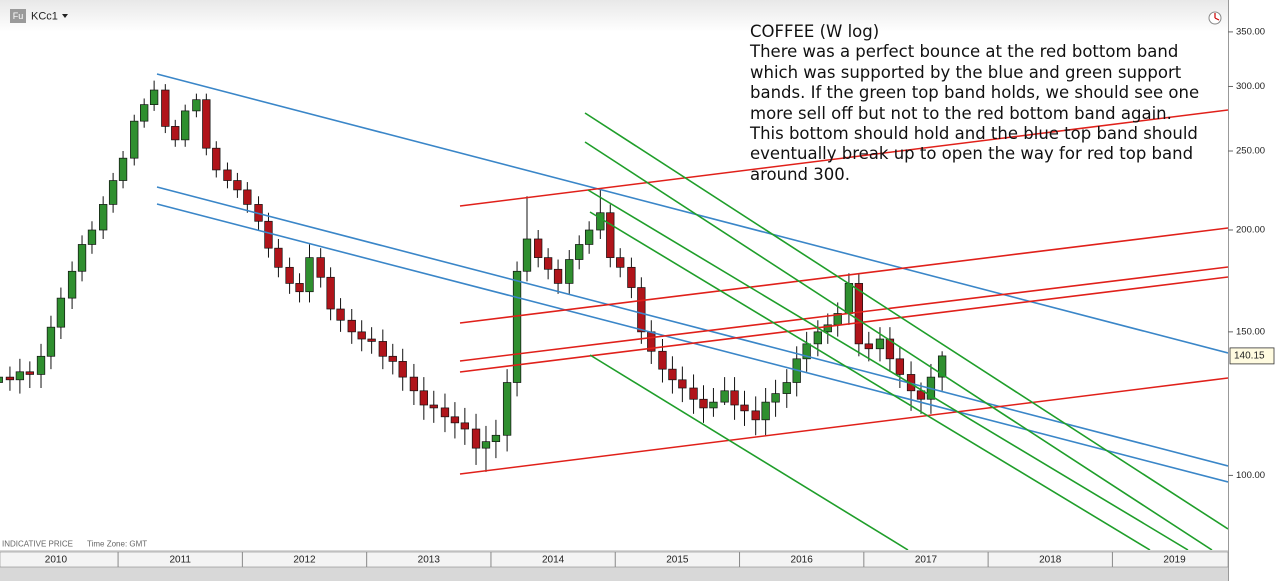 The height and width of the screenshot is (581, 1277). I want to click on y-tick-label: 300.00, so click(1250, 86).